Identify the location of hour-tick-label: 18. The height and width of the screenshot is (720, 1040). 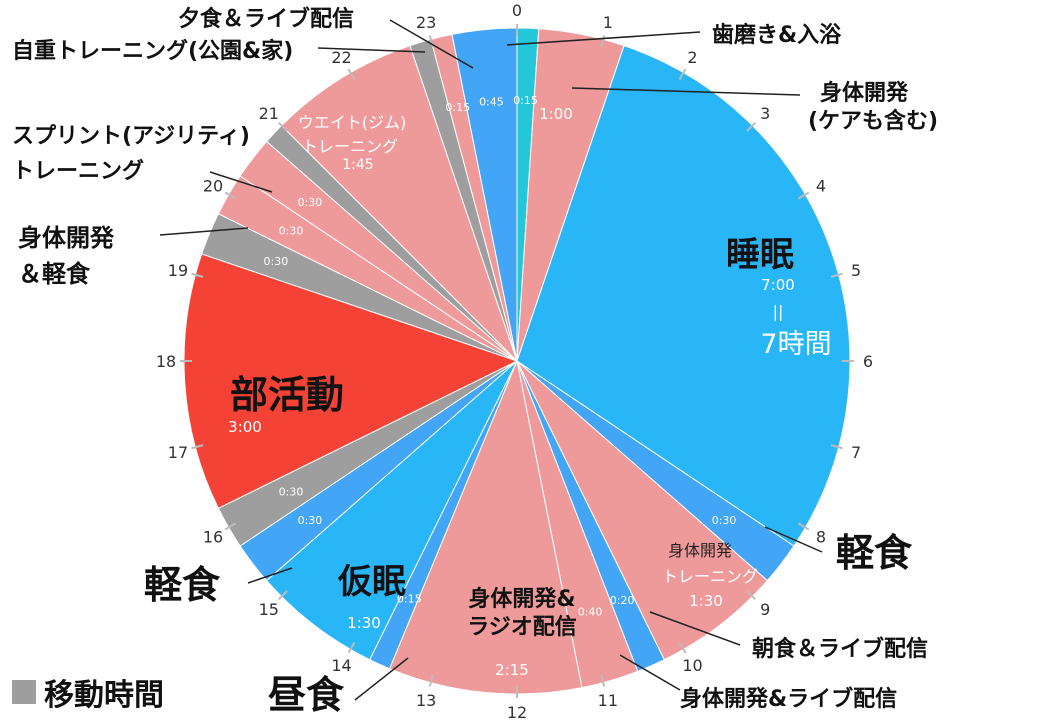
(166, 361).